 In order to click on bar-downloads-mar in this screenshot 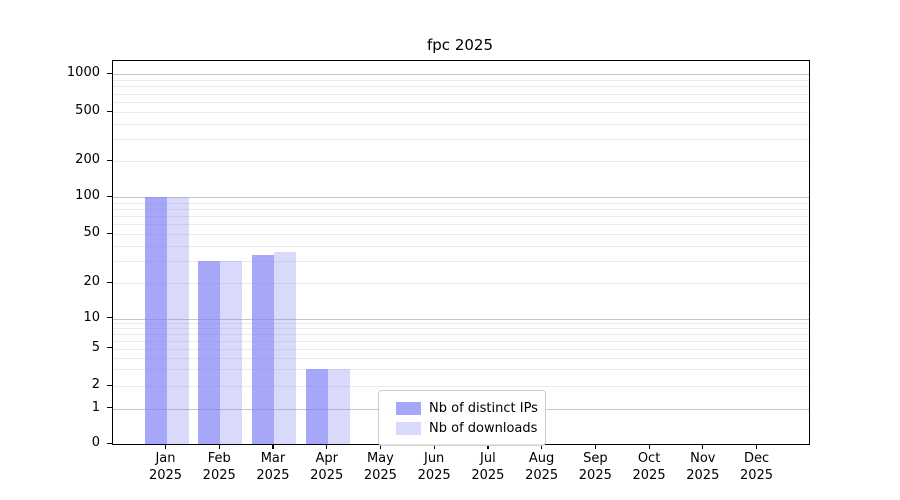, I will do `click(284, 347)`.